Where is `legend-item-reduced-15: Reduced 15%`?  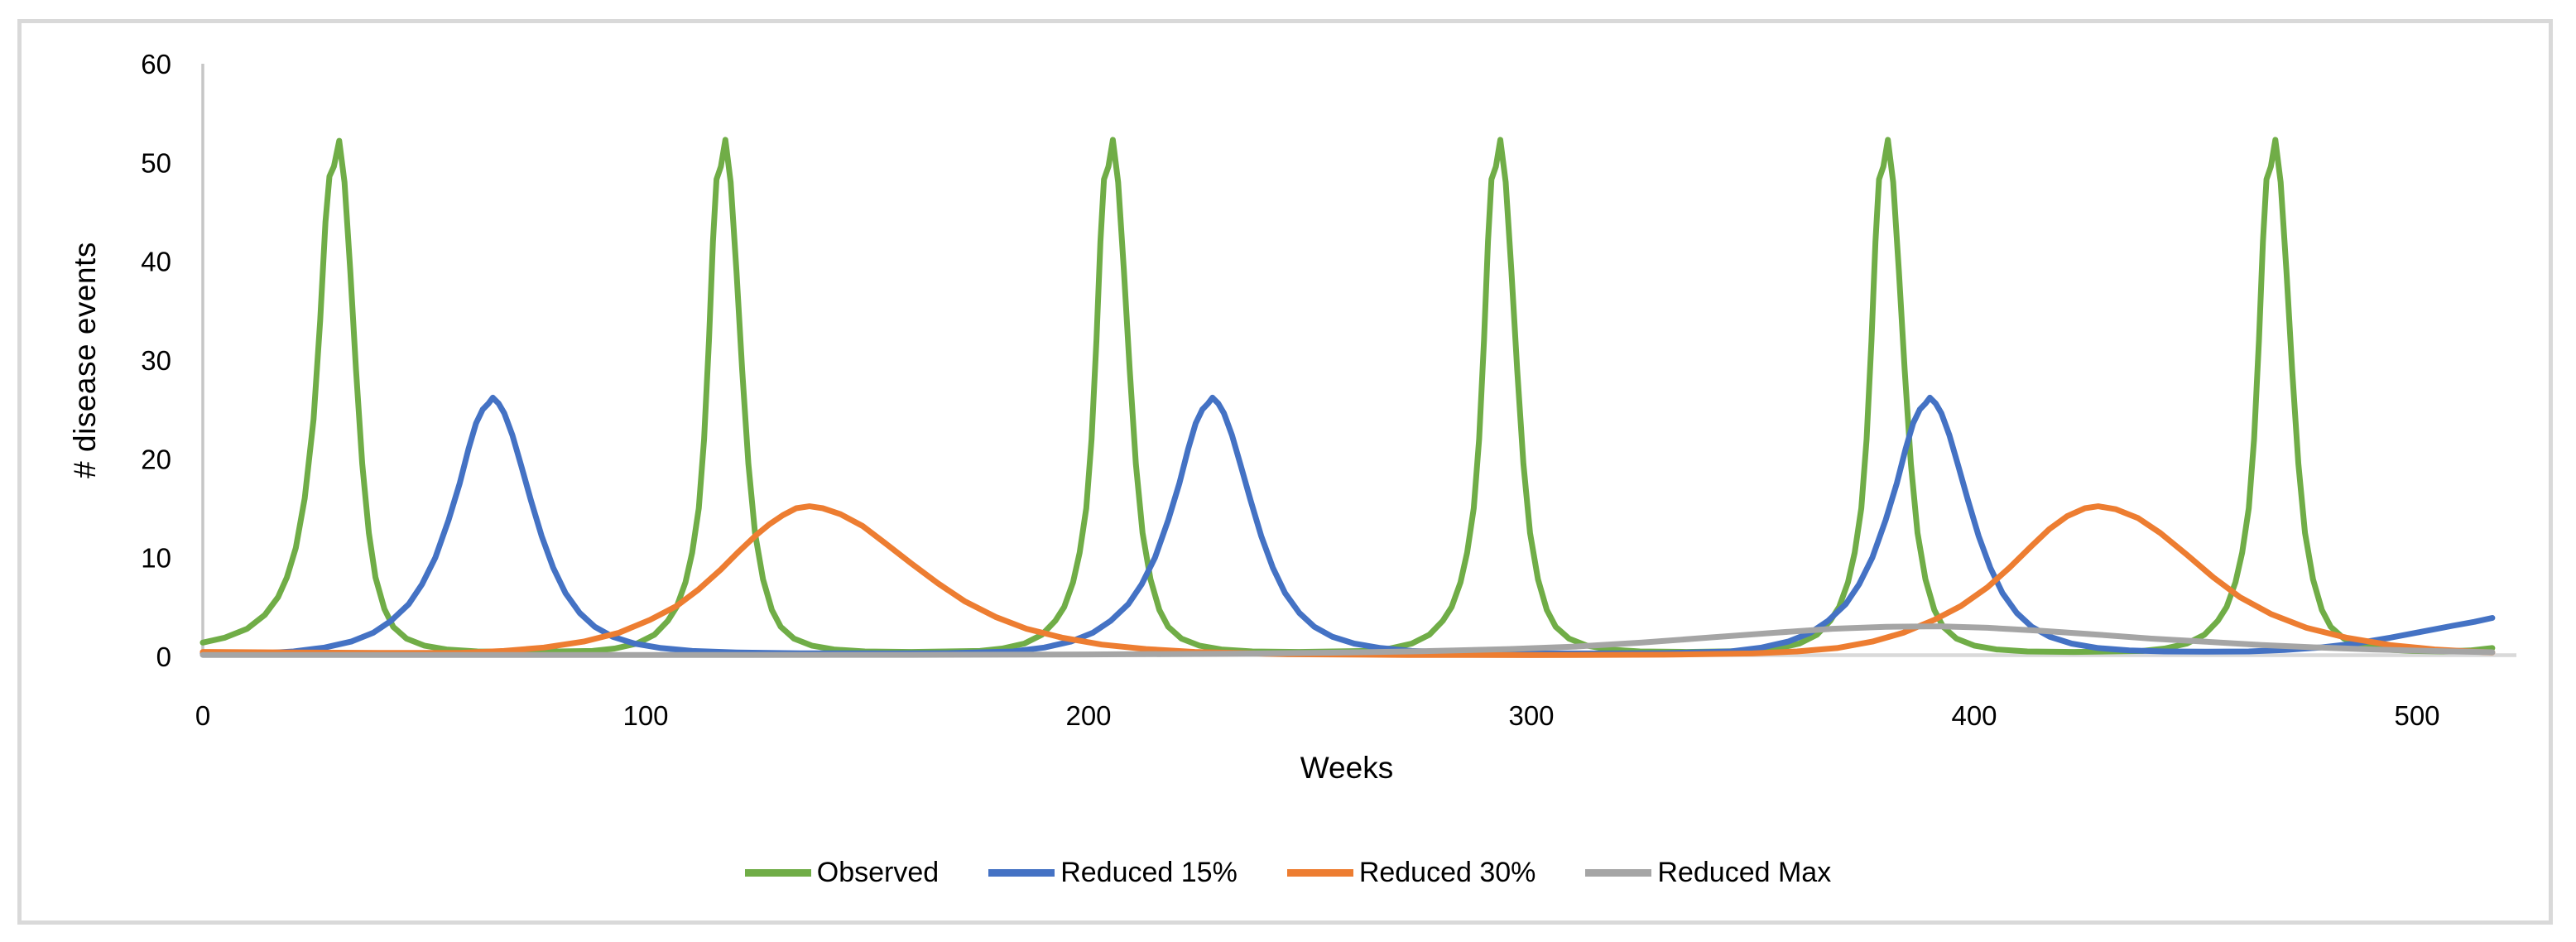
legend-item-reduced-15: Reduced 15% is located at coordinates (1113, 873).